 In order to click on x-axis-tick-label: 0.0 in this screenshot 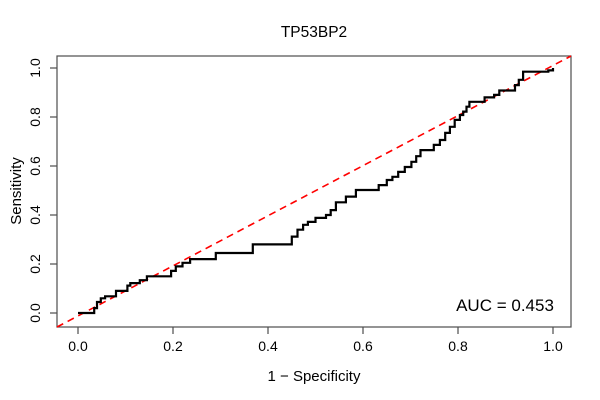, I will do `click(78, 346)`.